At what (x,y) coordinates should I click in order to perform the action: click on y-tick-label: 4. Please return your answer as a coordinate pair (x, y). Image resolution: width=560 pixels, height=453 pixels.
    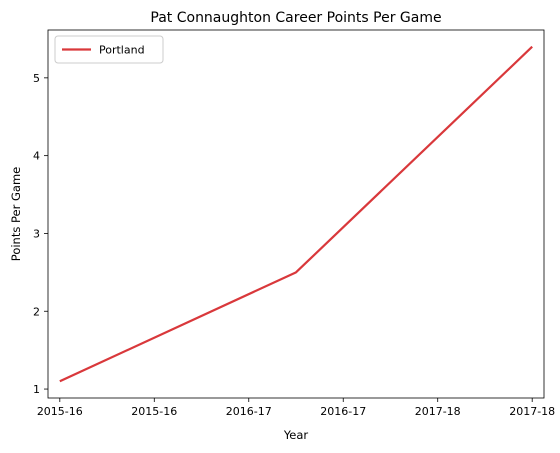
    Looking at the image, I should click on (36, 156).